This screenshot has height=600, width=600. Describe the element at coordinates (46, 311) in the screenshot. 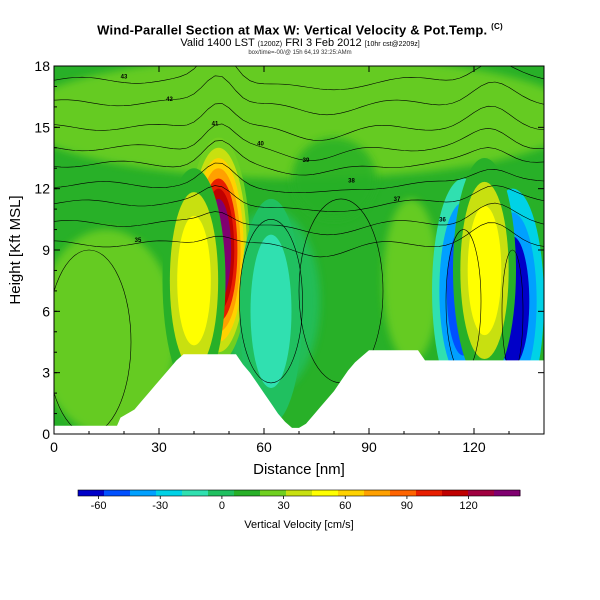

I see `y-tick-label: 6` at that location.